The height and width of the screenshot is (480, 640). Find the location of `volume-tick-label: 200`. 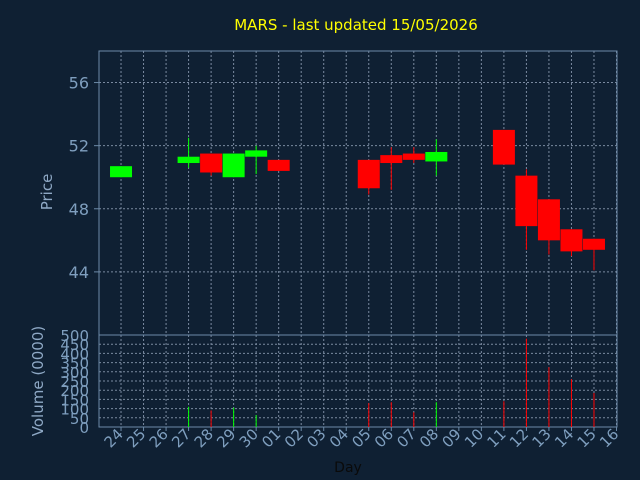

volume-tick-label: 200 is located at coordinates (74, 391).